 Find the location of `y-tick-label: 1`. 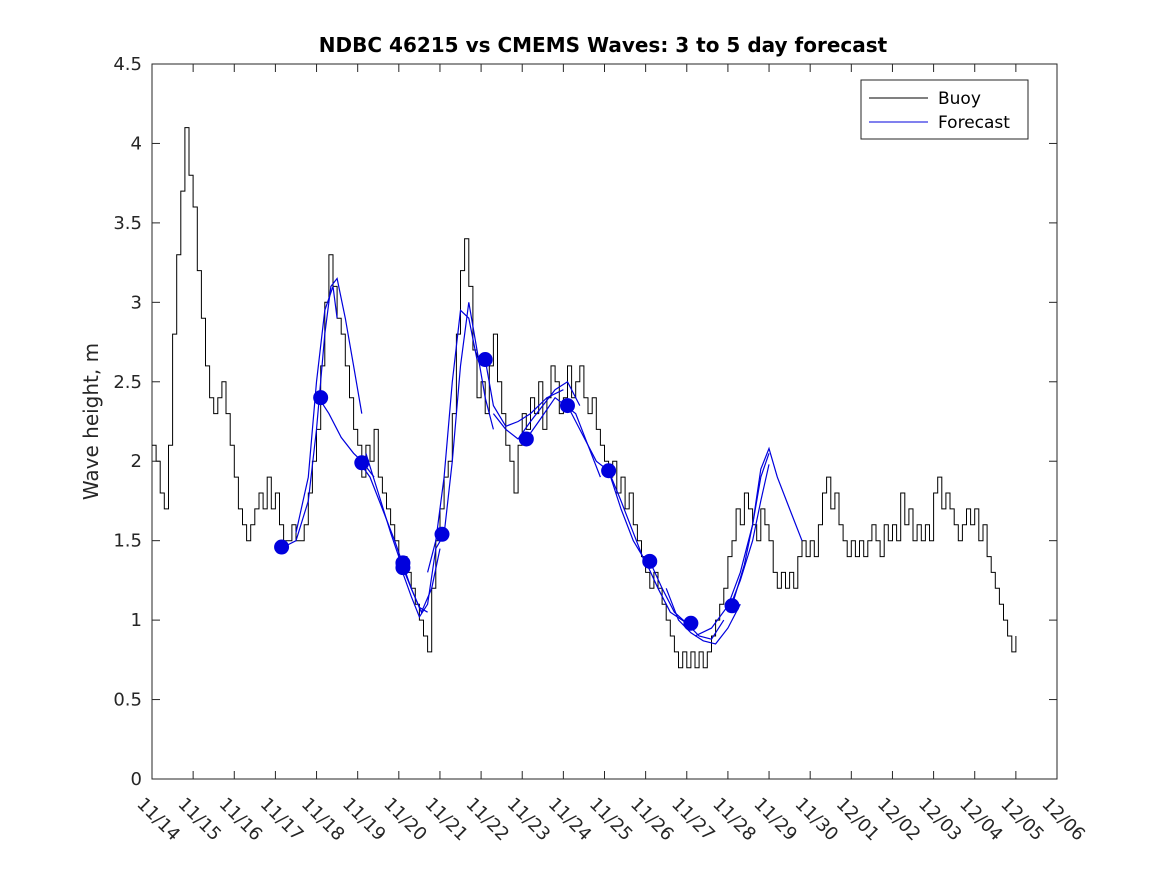

y-tick-label: 1 is located at coordinates (136, 620).